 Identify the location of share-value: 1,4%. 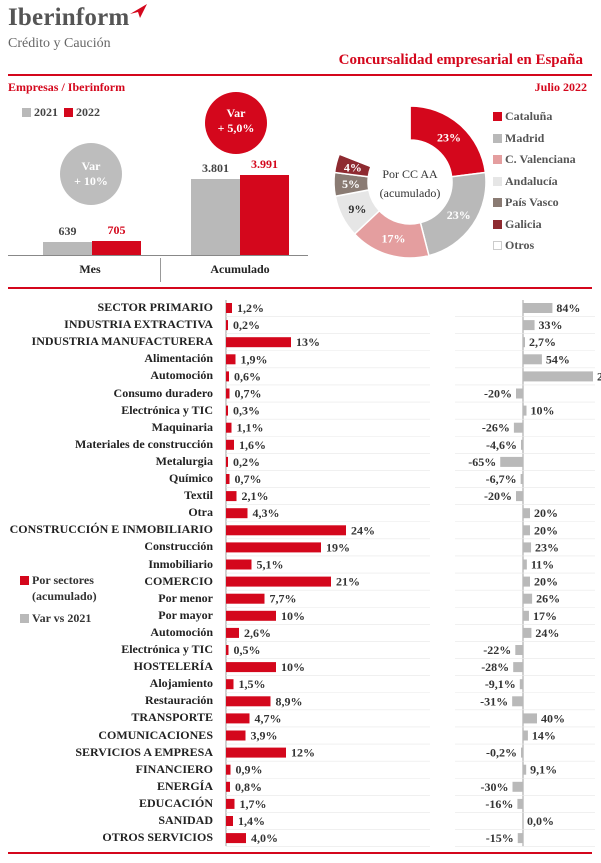
(251, 821).